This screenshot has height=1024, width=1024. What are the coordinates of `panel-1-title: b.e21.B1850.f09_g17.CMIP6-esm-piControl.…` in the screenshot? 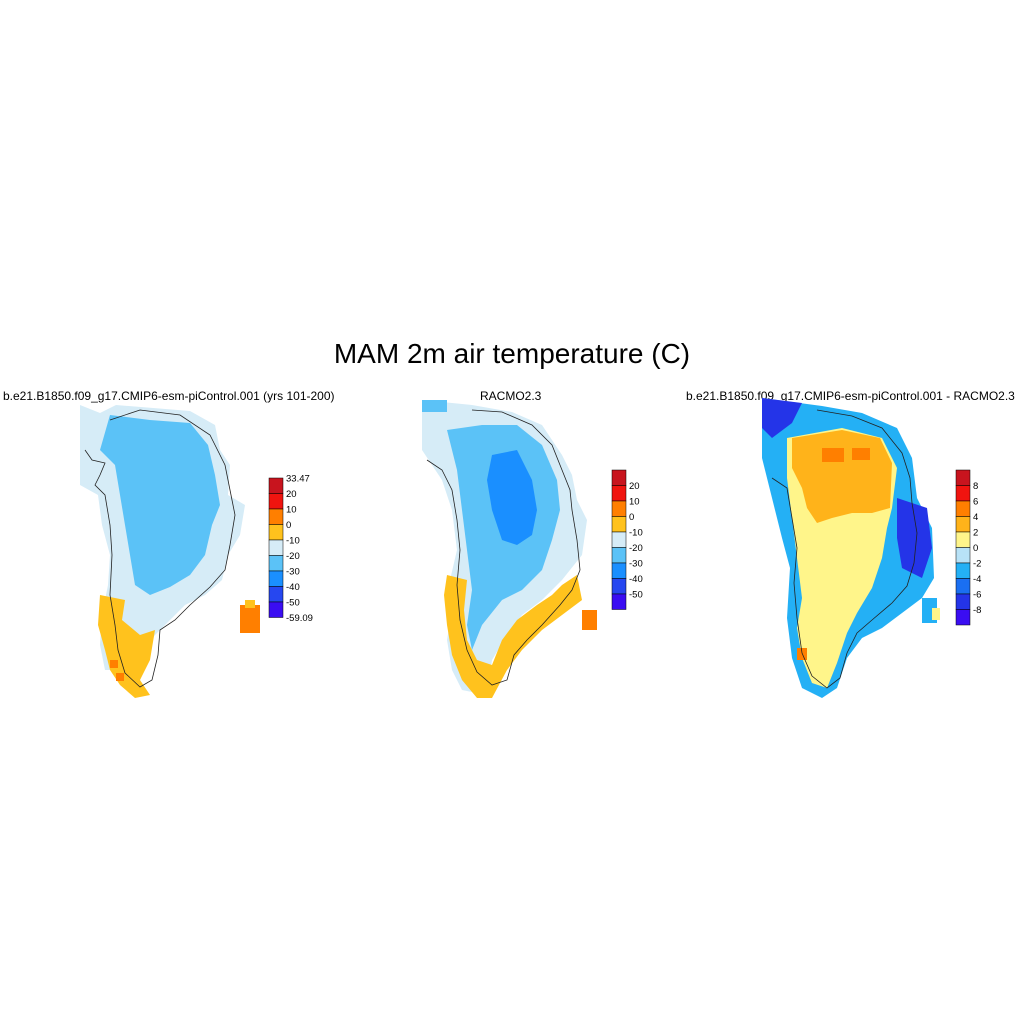 It's located at (169, 396).